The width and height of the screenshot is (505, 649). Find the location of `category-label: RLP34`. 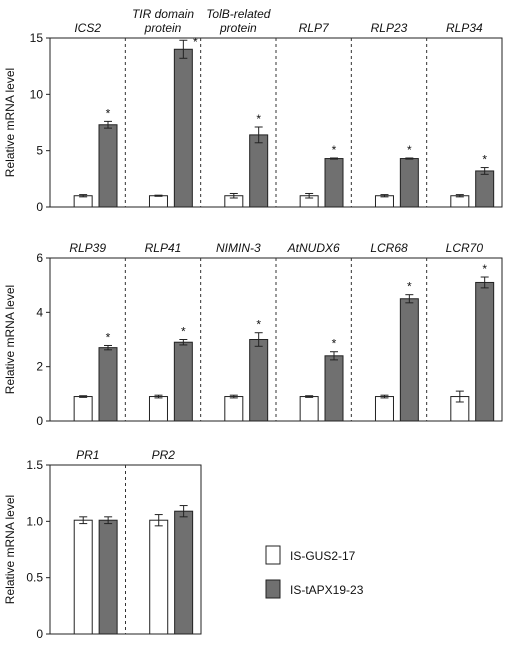

category-label: RLP34 is located at coordinates (464, 28).